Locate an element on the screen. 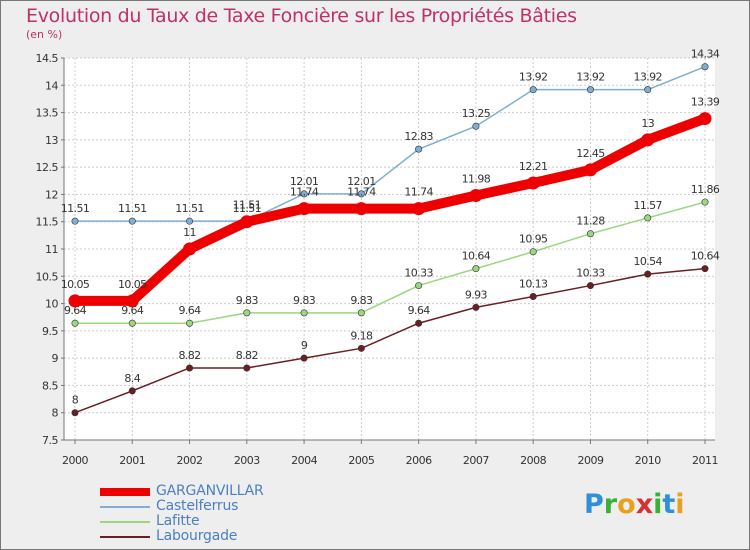 This screenshot has height=550, width=750. legend-label: Castelferrus is located at coordinates (197, 506).